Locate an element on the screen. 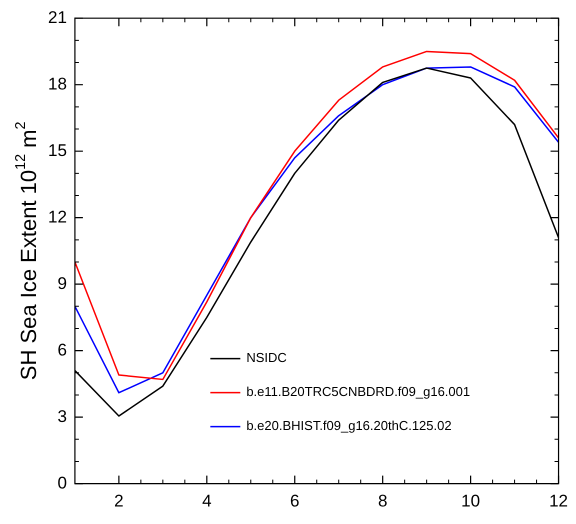 This screenshot has height=524, width=576. y-tick-label: 21 is located at coordinates (57, 17).